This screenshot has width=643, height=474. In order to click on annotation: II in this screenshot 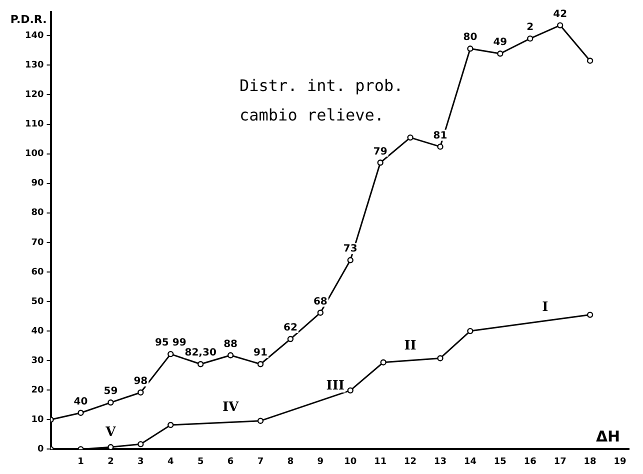, I will do `click(410, 346)`.